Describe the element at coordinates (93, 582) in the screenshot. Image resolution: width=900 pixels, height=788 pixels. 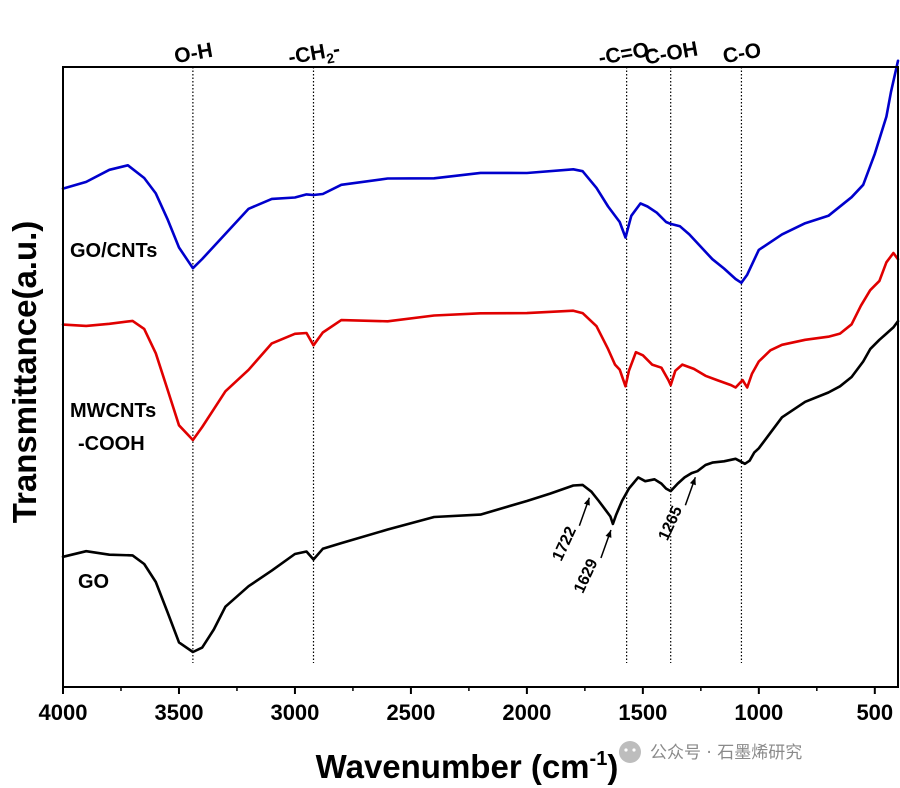
I see `series-label-go: GO` at that location.